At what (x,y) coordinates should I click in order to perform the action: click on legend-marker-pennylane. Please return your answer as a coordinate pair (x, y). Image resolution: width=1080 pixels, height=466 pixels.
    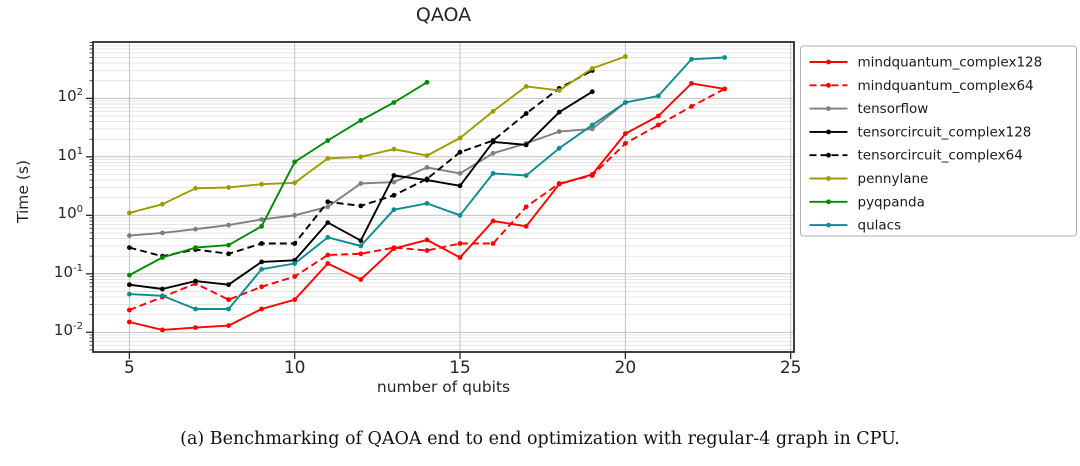
    Looking at the image, I should click on (828, 178).